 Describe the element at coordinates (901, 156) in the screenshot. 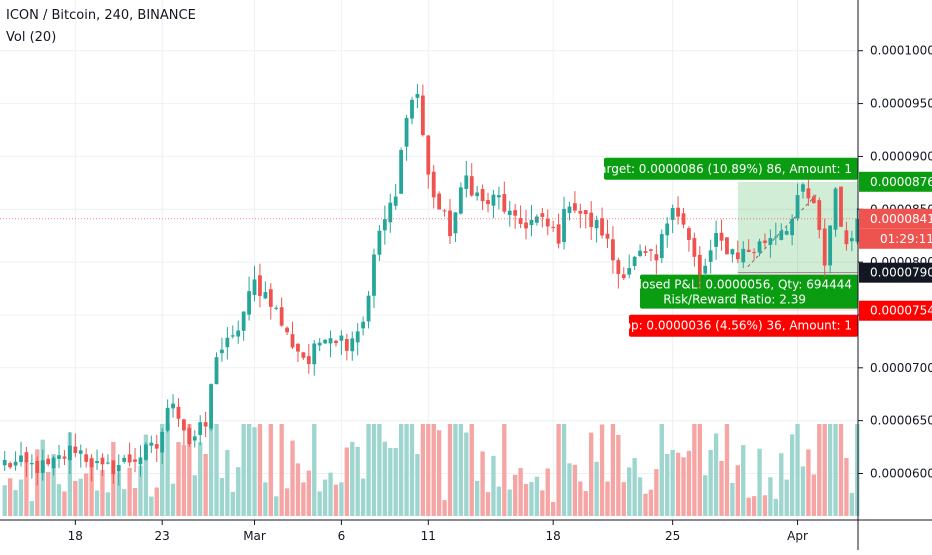

I see `y-tick-label: 0.0000900` at that location.